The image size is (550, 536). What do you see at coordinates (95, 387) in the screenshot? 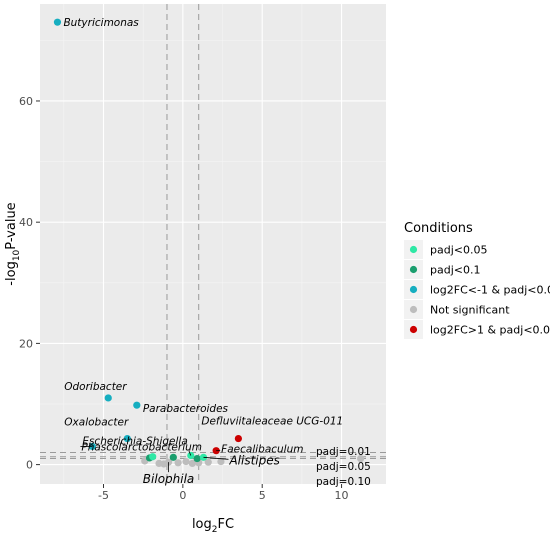
I see `point-label: Odoribacter` at bounding box center [95, 387].